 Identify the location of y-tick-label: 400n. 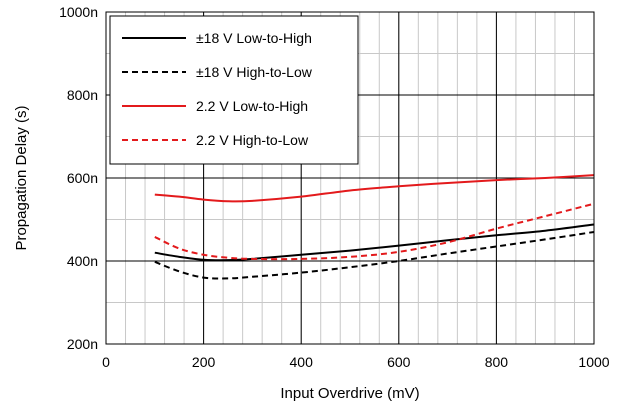
(82, 261).